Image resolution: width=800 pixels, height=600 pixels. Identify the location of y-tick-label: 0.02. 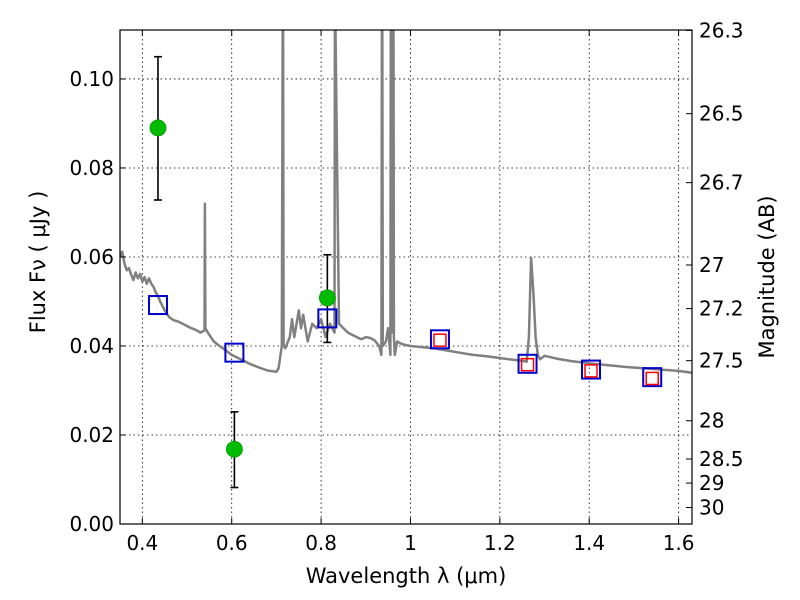
(91, 435).